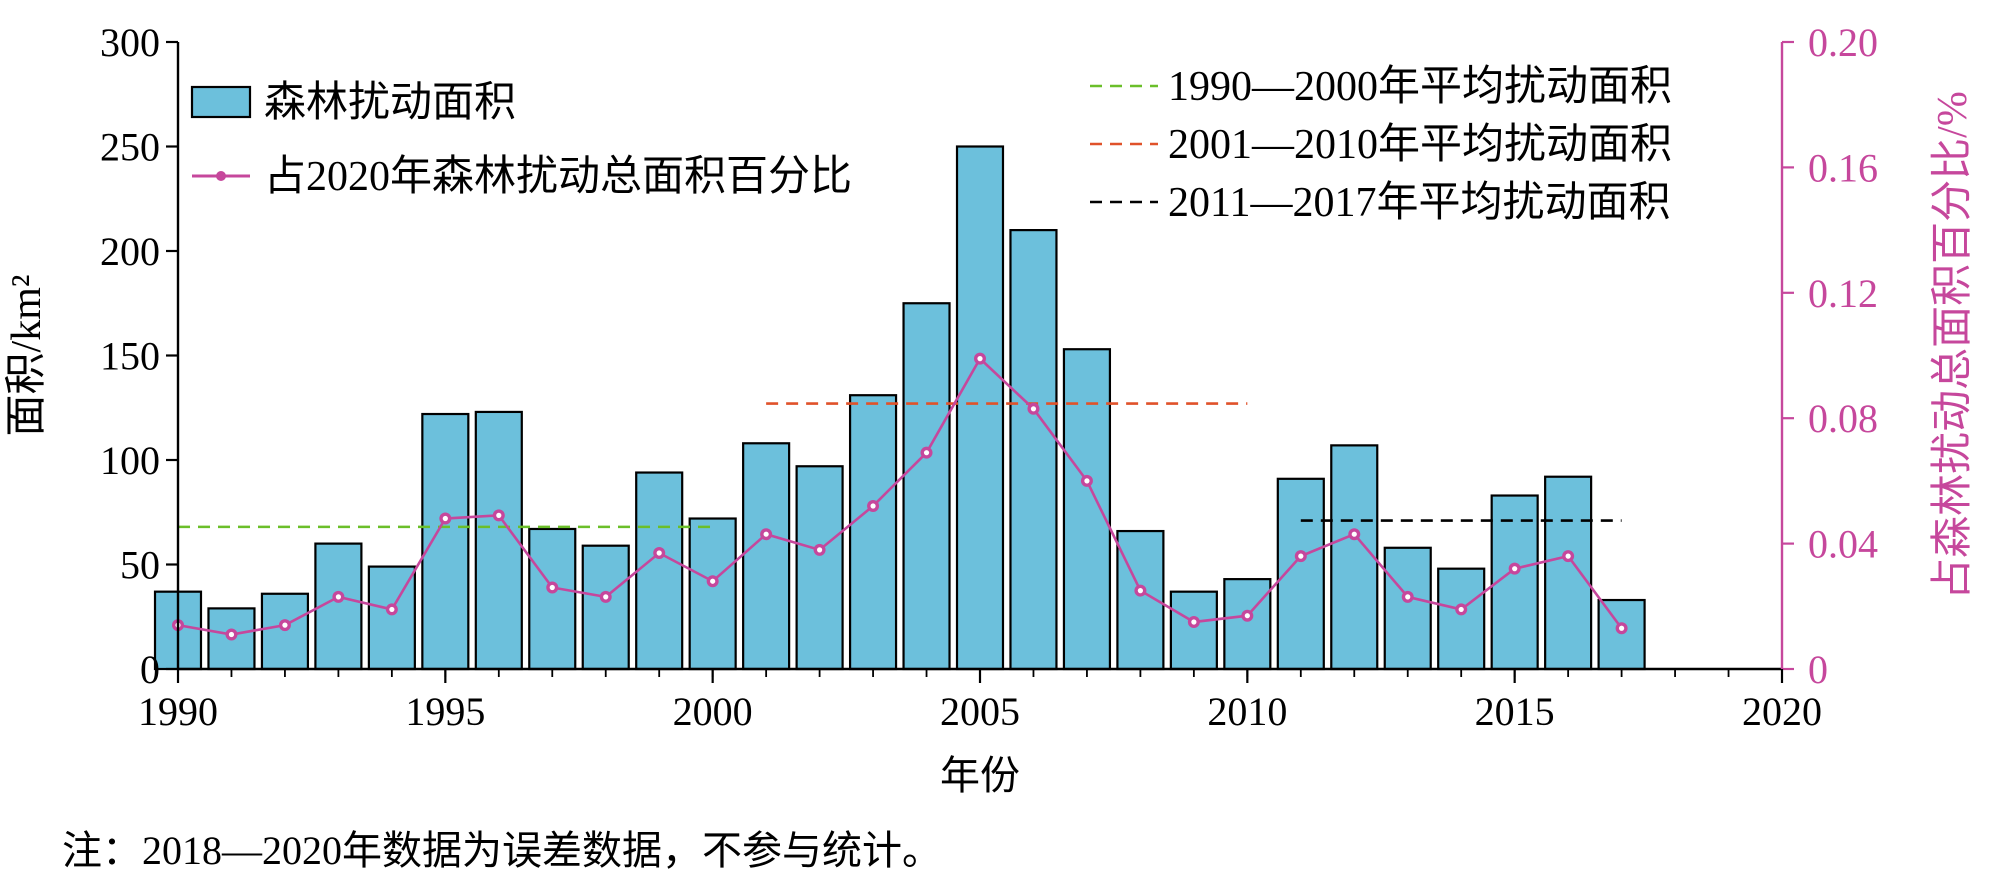  What do you see at coordinates (27, 356) in the screenshot?
I see `y-axis-title: 面积/km²` at bounding box center [27, 356].